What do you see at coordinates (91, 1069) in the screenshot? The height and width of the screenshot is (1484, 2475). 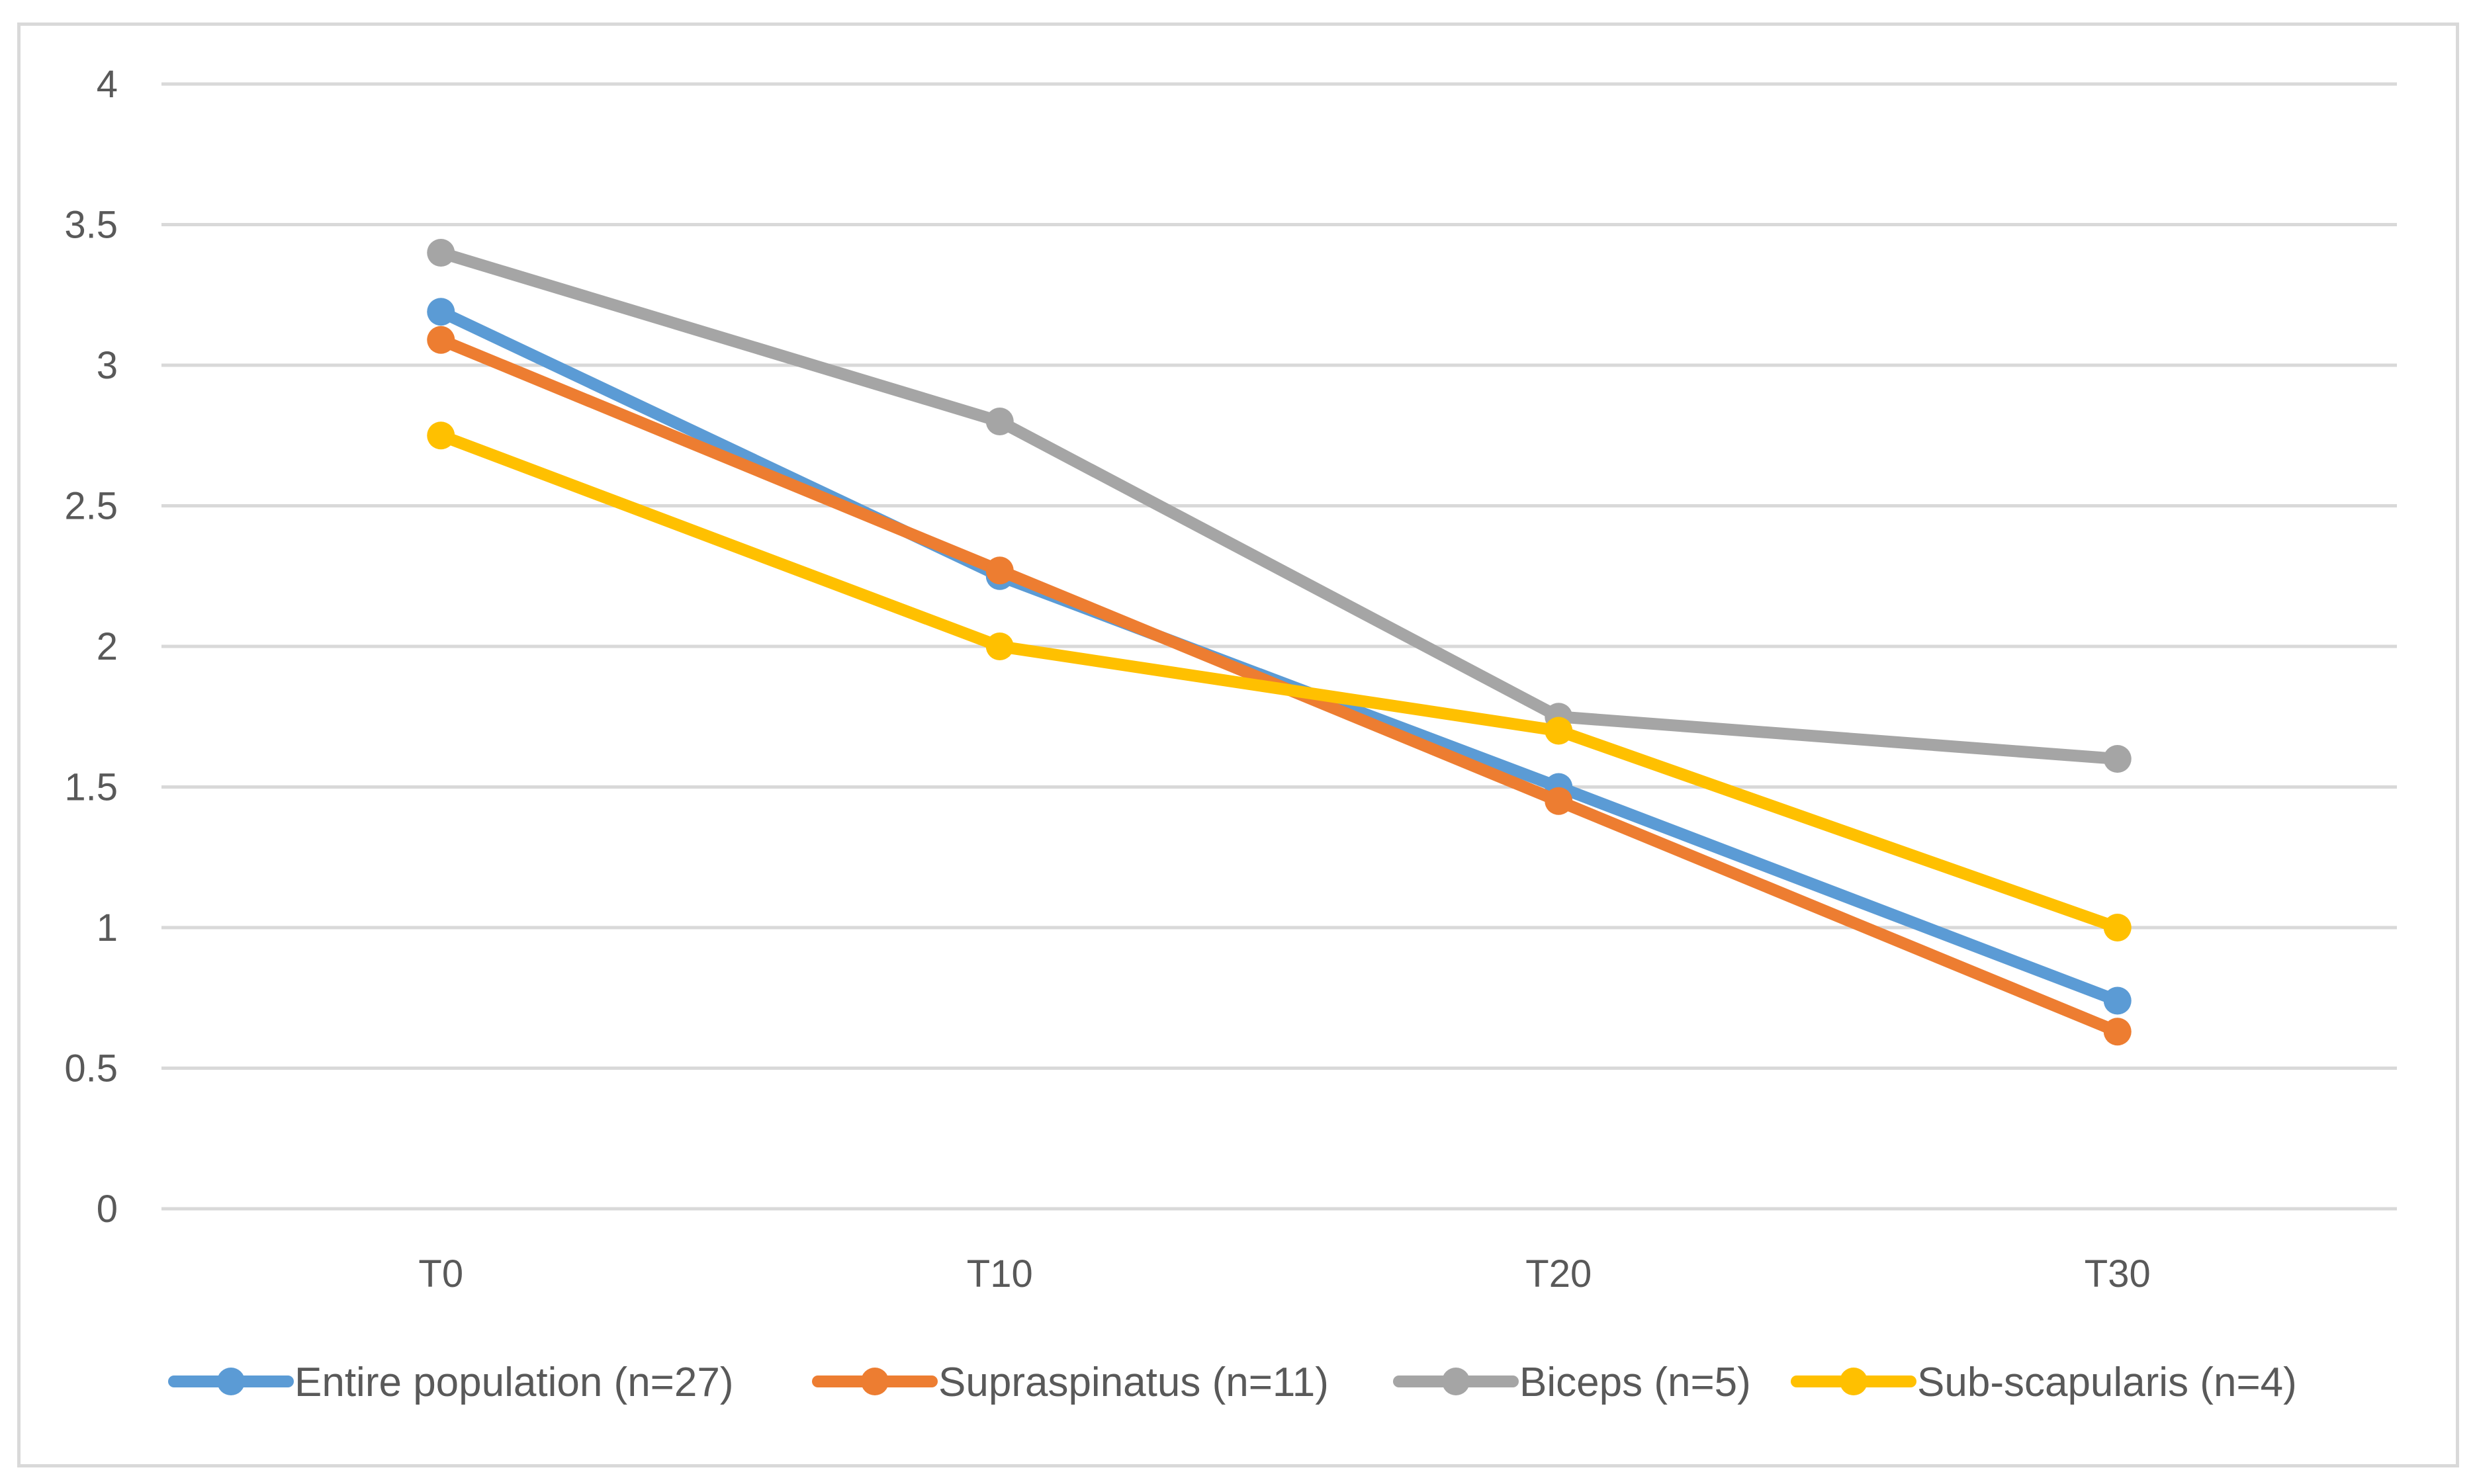 I see `y-tick-label: 0.5` at bounding box center [91, 1069].